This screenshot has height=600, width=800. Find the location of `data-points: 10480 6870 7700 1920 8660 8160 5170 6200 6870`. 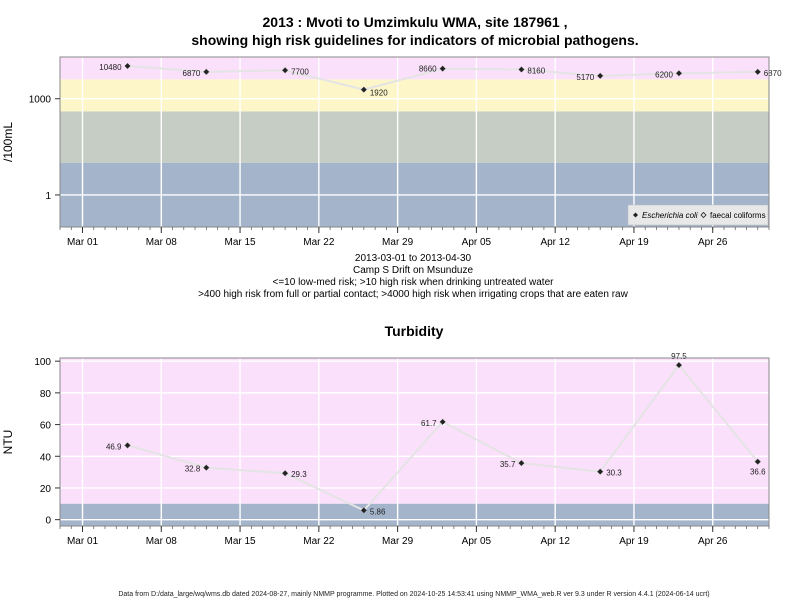

data-points: 10480 6870 7700 1920 8660 8160 5170 6200 6870 is located at coordinates (440, 80).